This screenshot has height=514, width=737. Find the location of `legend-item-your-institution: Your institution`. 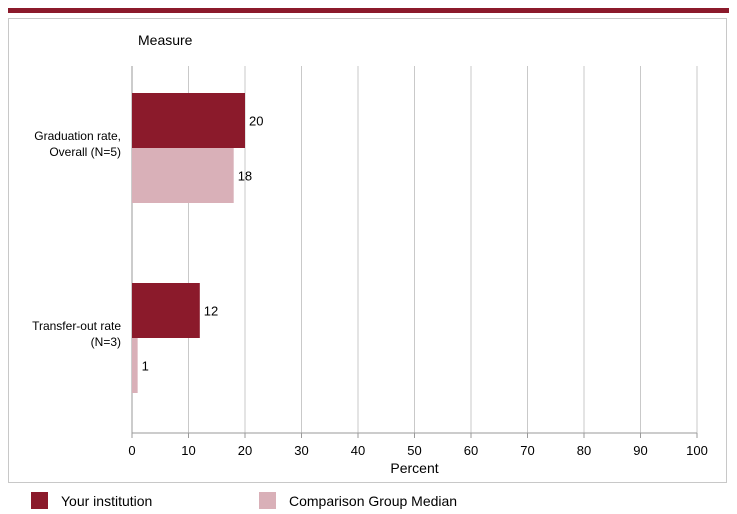

legend-item-your-institution: Your institution is located at coordinates (91, 500).